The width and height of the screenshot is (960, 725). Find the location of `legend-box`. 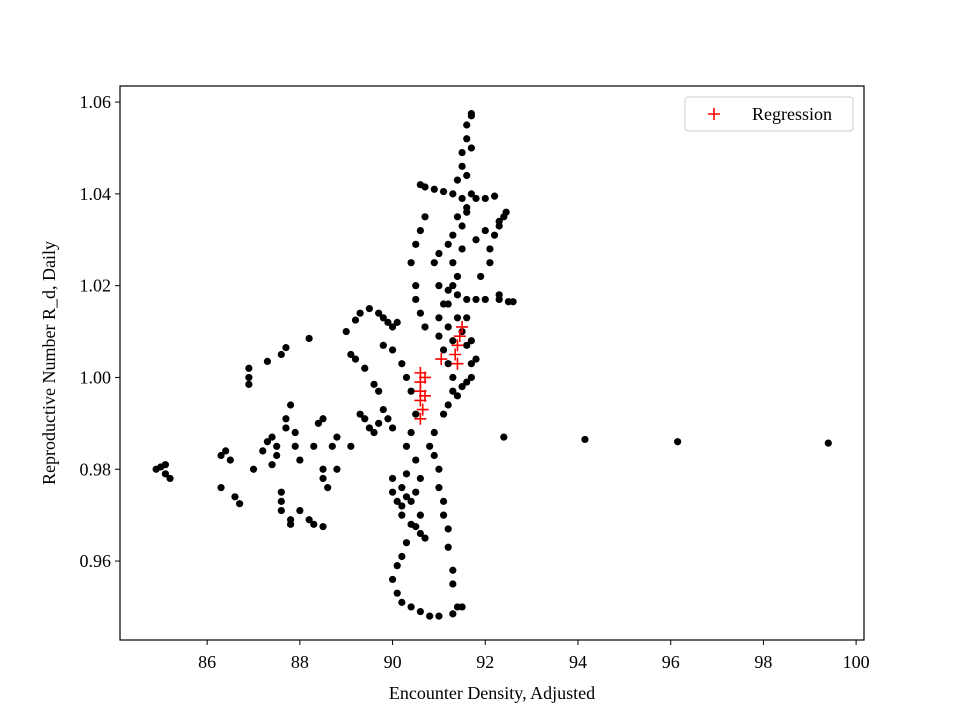

legend-box is located at coordinates (769, 114).